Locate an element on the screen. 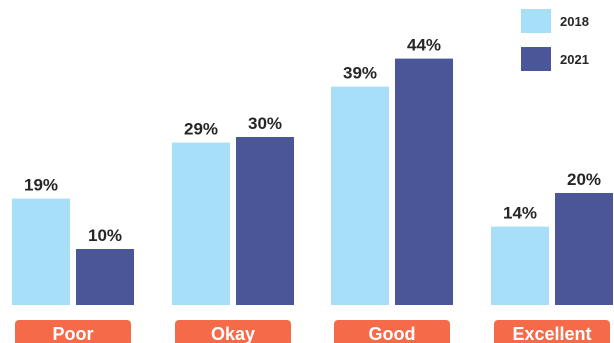 This screenshot has height=343, width=614. value-label-excellent-2021: 20% is located at coordinates (584, 179).